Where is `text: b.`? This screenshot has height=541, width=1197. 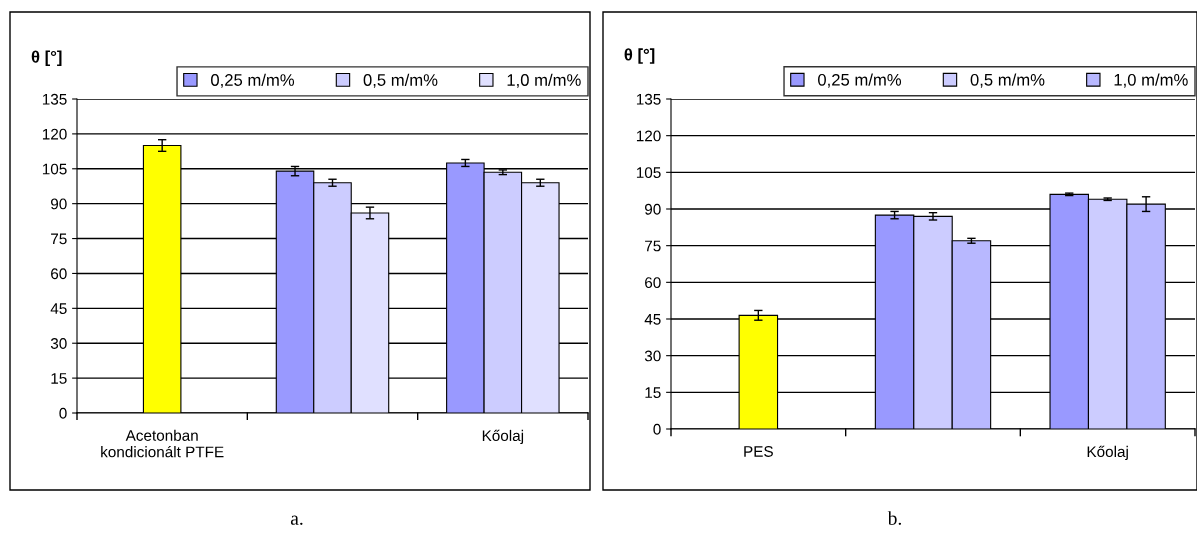
text: b. is located at coordinates (894, 518).